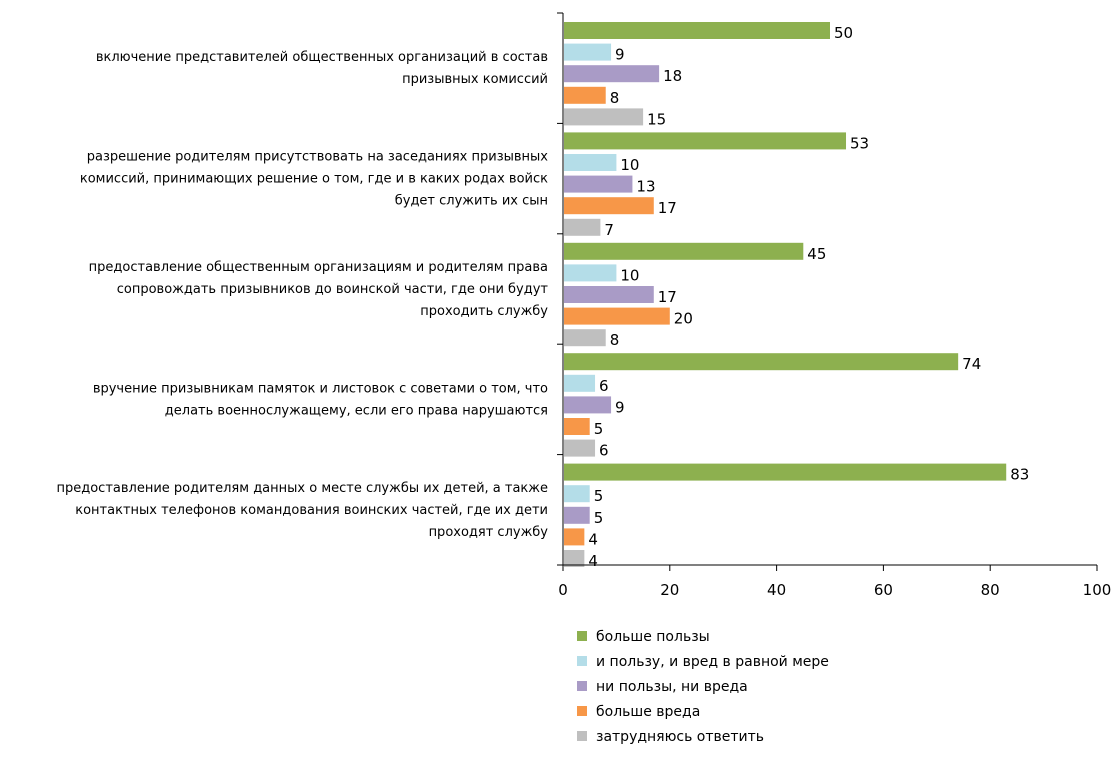  Describe the element at coordinates (669, 590) in the screenshot. I see `x-tick-label: 20` at that location.